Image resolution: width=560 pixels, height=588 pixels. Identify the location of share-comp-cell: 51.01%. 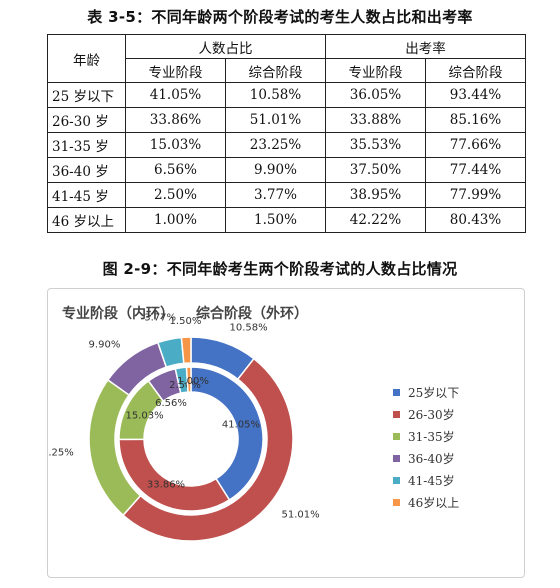
(275, 120).